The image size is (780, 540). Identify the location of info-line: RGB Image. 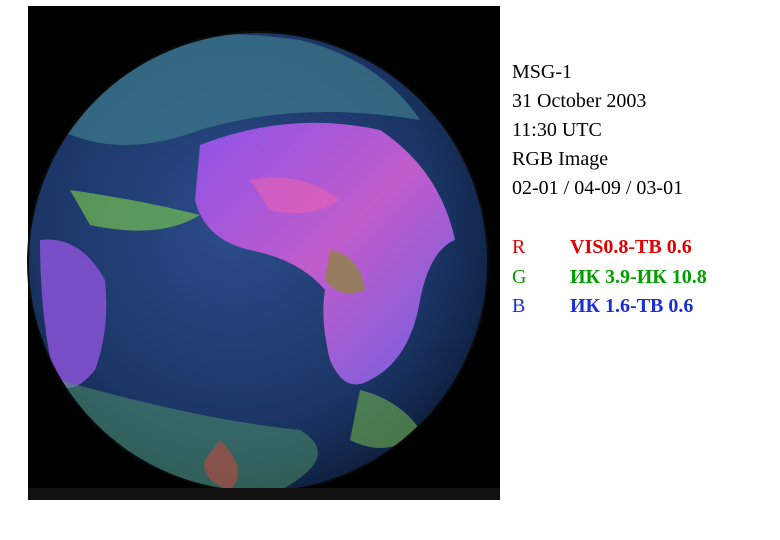
(560, 159).